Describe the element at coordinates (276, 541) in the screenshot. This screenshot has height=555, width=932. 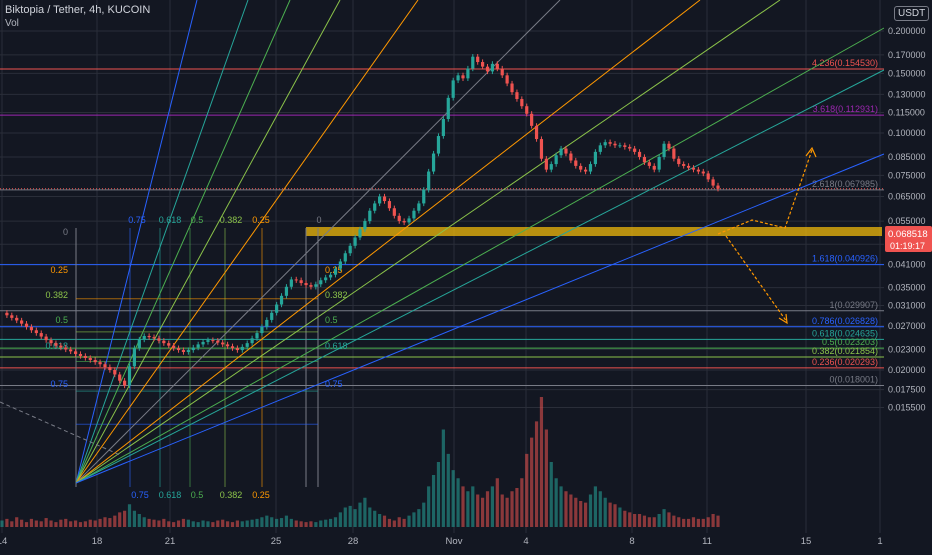
I see `time-tick-label: 25` at that location.